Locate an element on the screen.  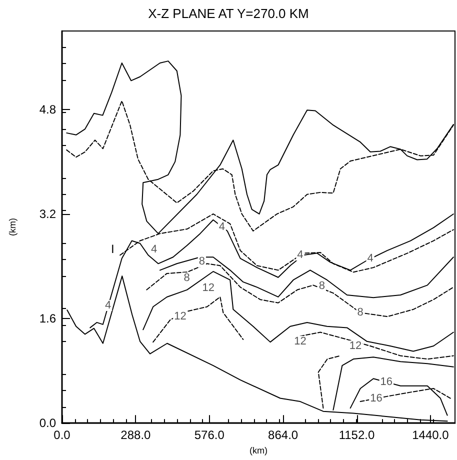
x-tick-label: 1440.0 is located at coordinates (431, 435).